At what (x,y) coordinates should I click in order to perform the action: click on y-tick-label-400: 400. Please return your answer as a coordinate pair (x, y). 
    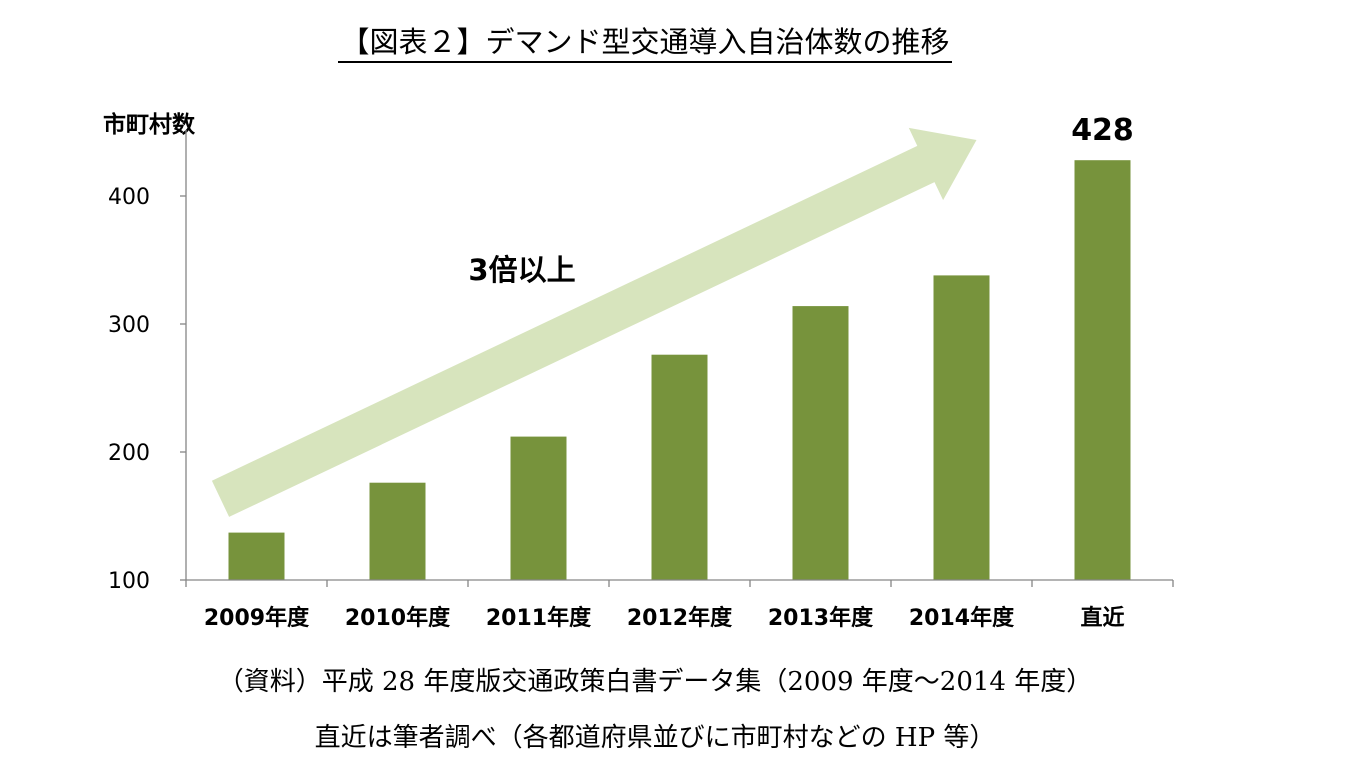
    Looking at the image, I should click on (129, 197).